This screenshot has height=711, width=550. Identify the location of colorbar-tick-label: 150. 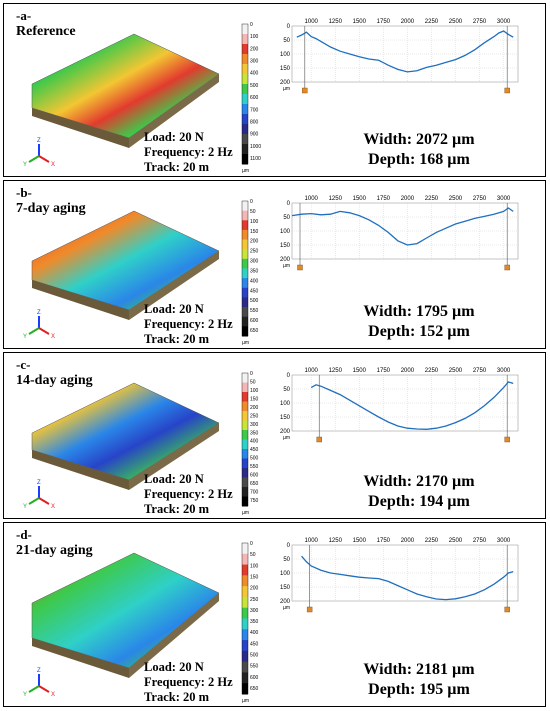
(254, 577).